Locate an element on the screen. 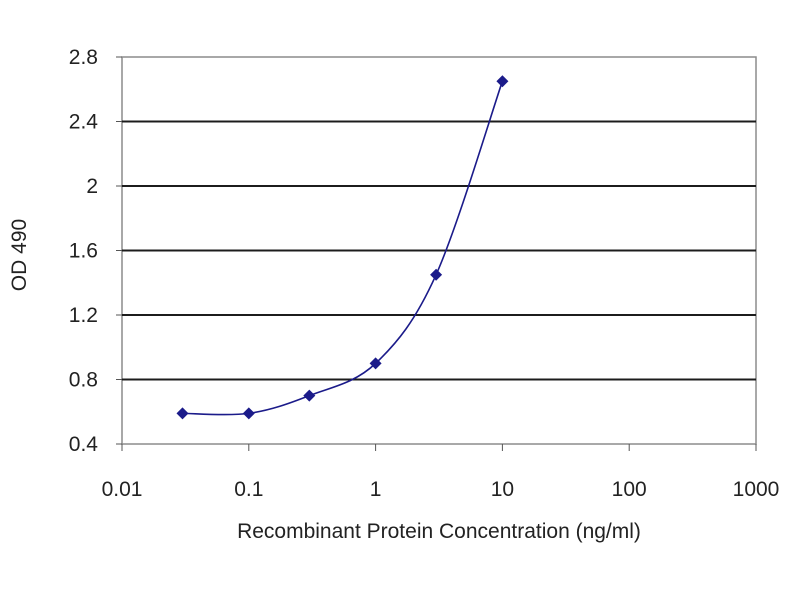  x-tick-label: 1 is located at coordinates (376, 489).